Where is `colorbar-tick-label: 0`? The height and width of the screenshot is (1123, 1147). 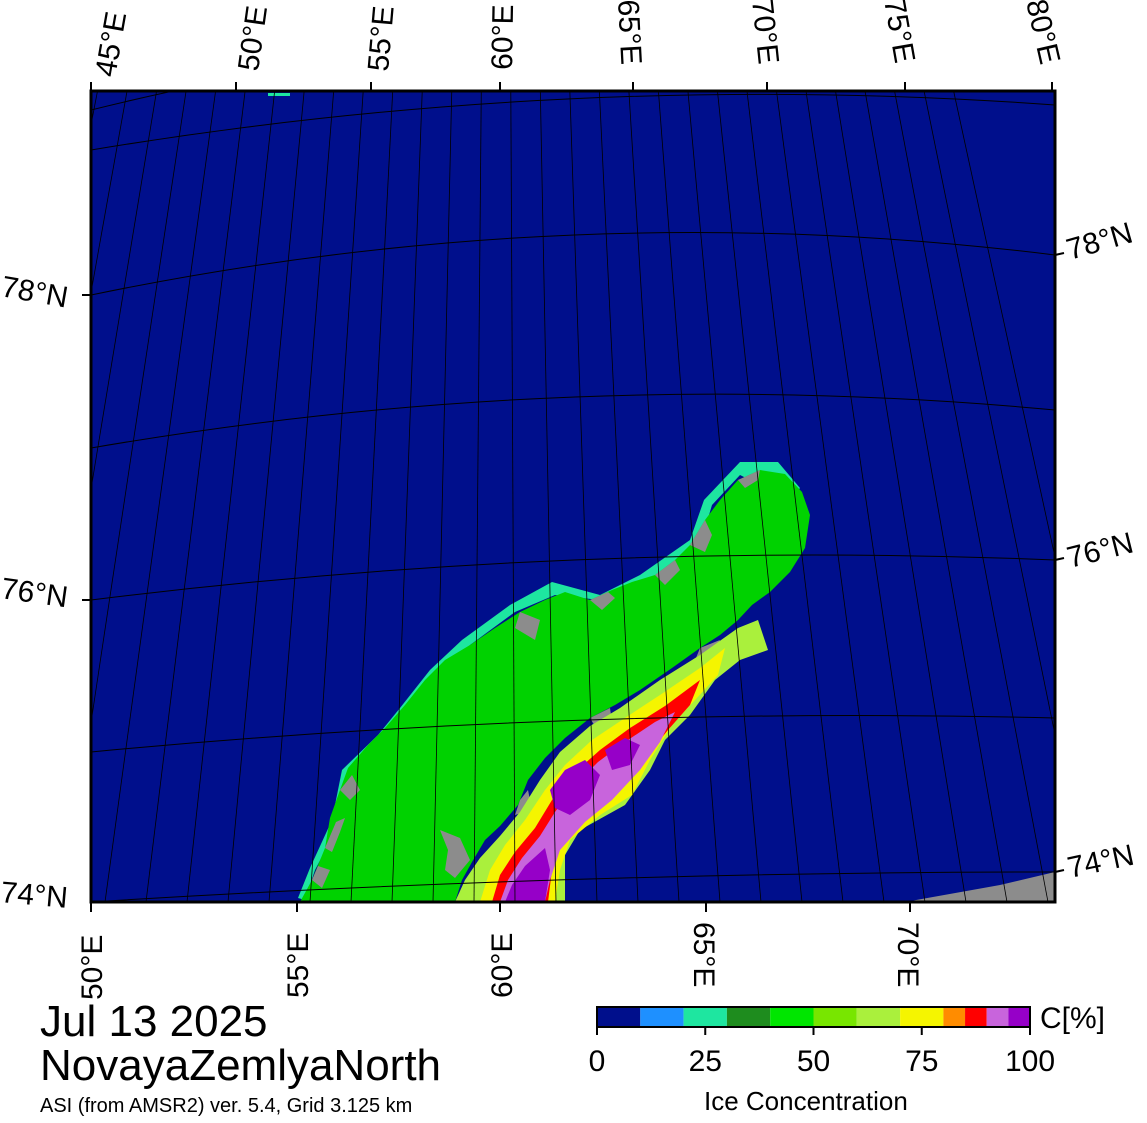 colorbar-tick-label: 0 is located at coordinates (597, 1061).